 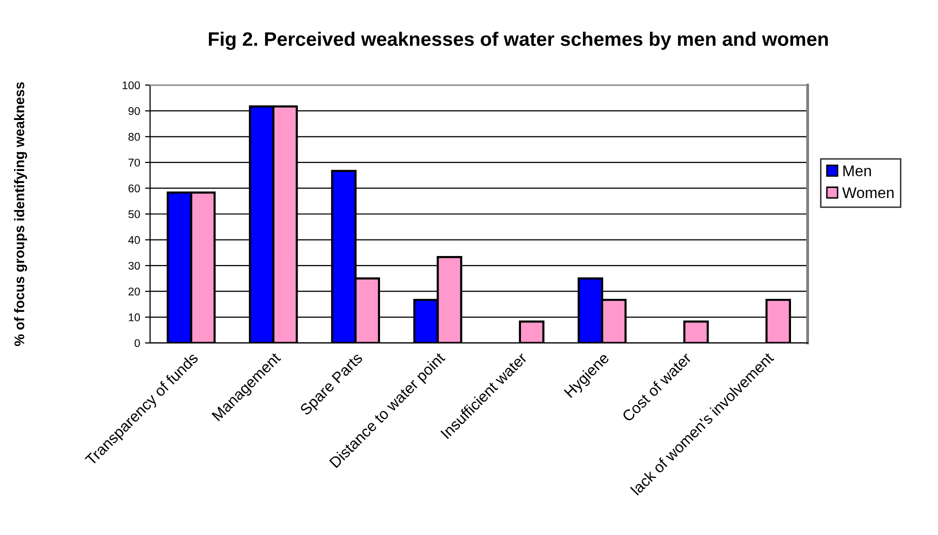 I want to click on y-axis-title: % of focus groups identifying weakness, so click(x=21, y=214).